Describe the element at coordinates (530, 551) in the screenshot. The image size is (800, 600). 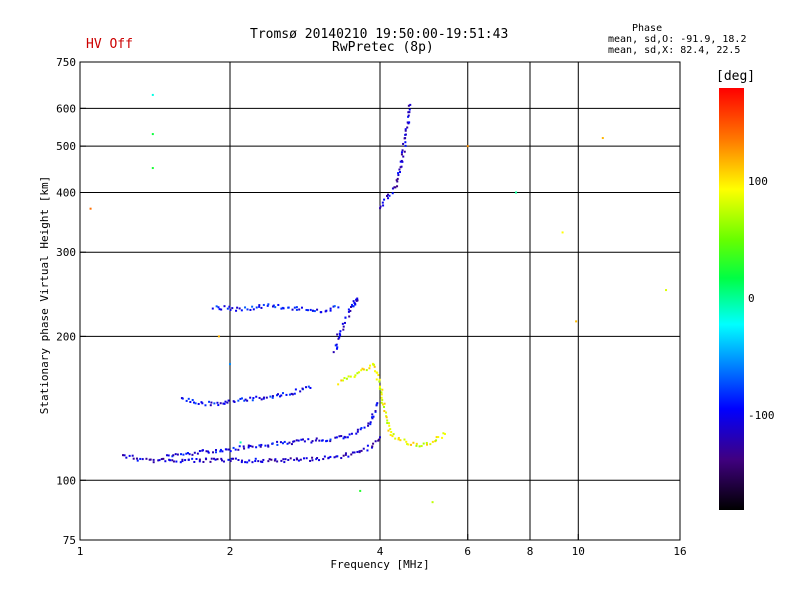
I see `x-tick-label: 8` at that location.